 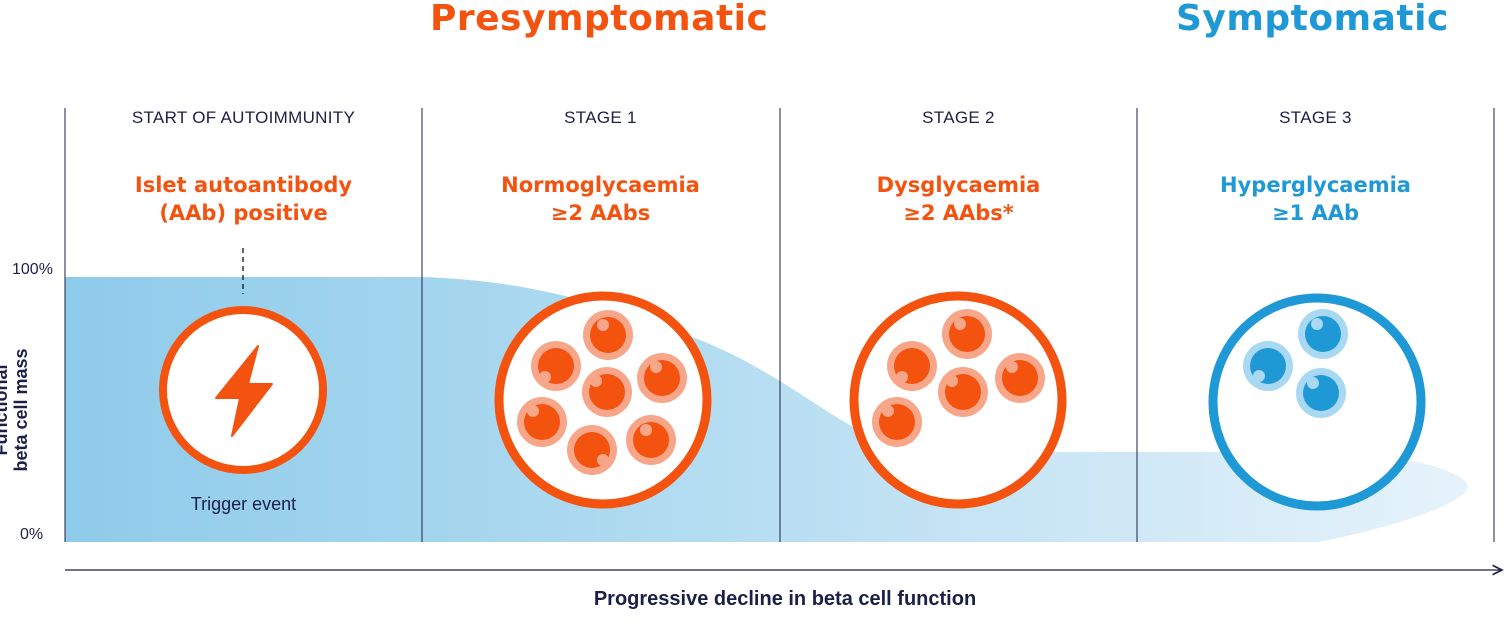 I want to click on stage-desc-line2: (AAb) positive, so click(x=243, y=213).